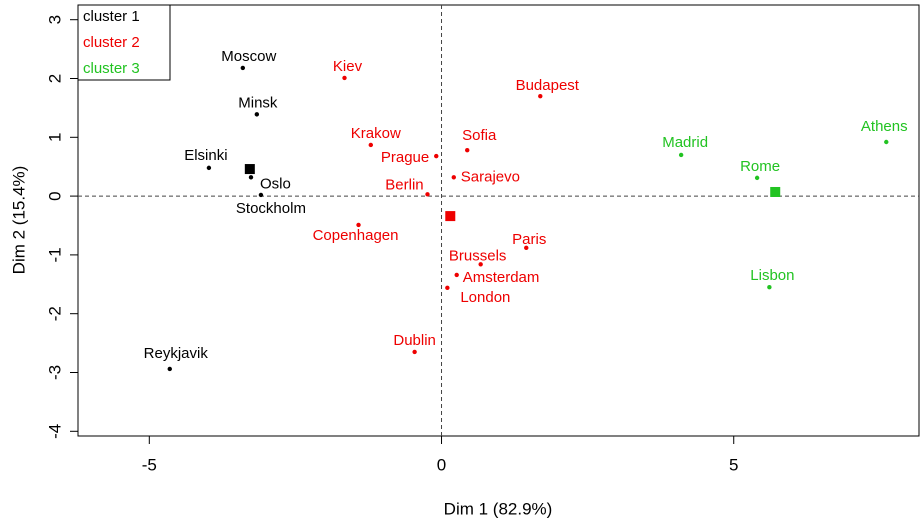 This screenshot has width=920, height=525. Describe the element at coordinates (54, 19) in the screenshot. I see `y-tick-label: 3` at that location.